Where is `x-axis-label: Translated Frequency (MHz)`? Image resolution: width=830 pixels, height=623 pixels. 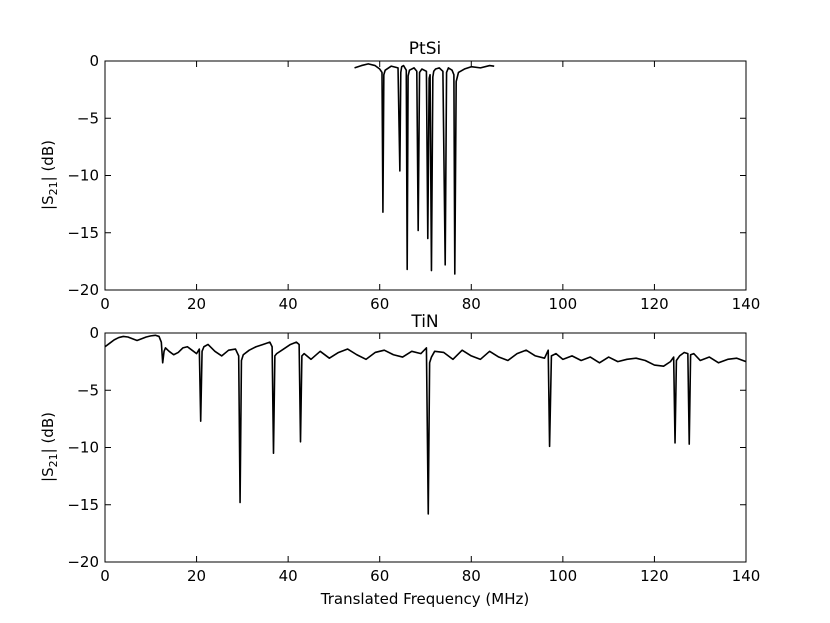
x-axis-label: Translated Frequency (MHz) is located at coordinates (424, 599).